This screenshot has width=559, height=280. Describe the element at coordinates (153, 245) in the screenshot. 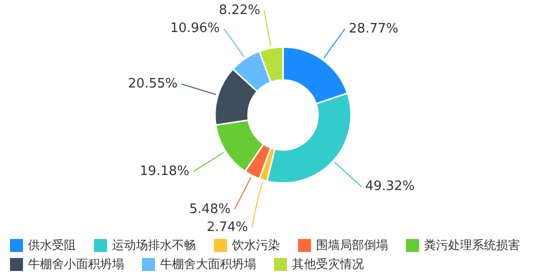

I see `legend-label: 运动场排水不畅` at that location.